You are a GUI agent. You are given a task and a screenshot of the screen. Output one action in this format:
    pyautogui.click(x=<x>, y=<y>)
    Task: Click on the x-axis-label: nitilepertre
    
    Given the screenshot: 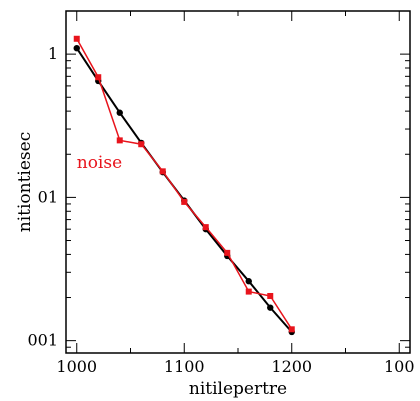 What is the action you would take?
    pyautogui.click(x=238, y=389)
    